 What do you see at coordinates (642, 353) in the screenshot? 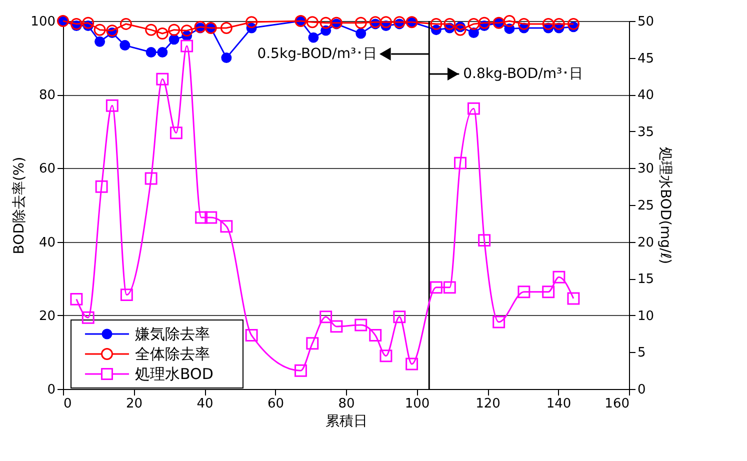
I see `y2-tick-label: 5` at bounding box center [642, 353].